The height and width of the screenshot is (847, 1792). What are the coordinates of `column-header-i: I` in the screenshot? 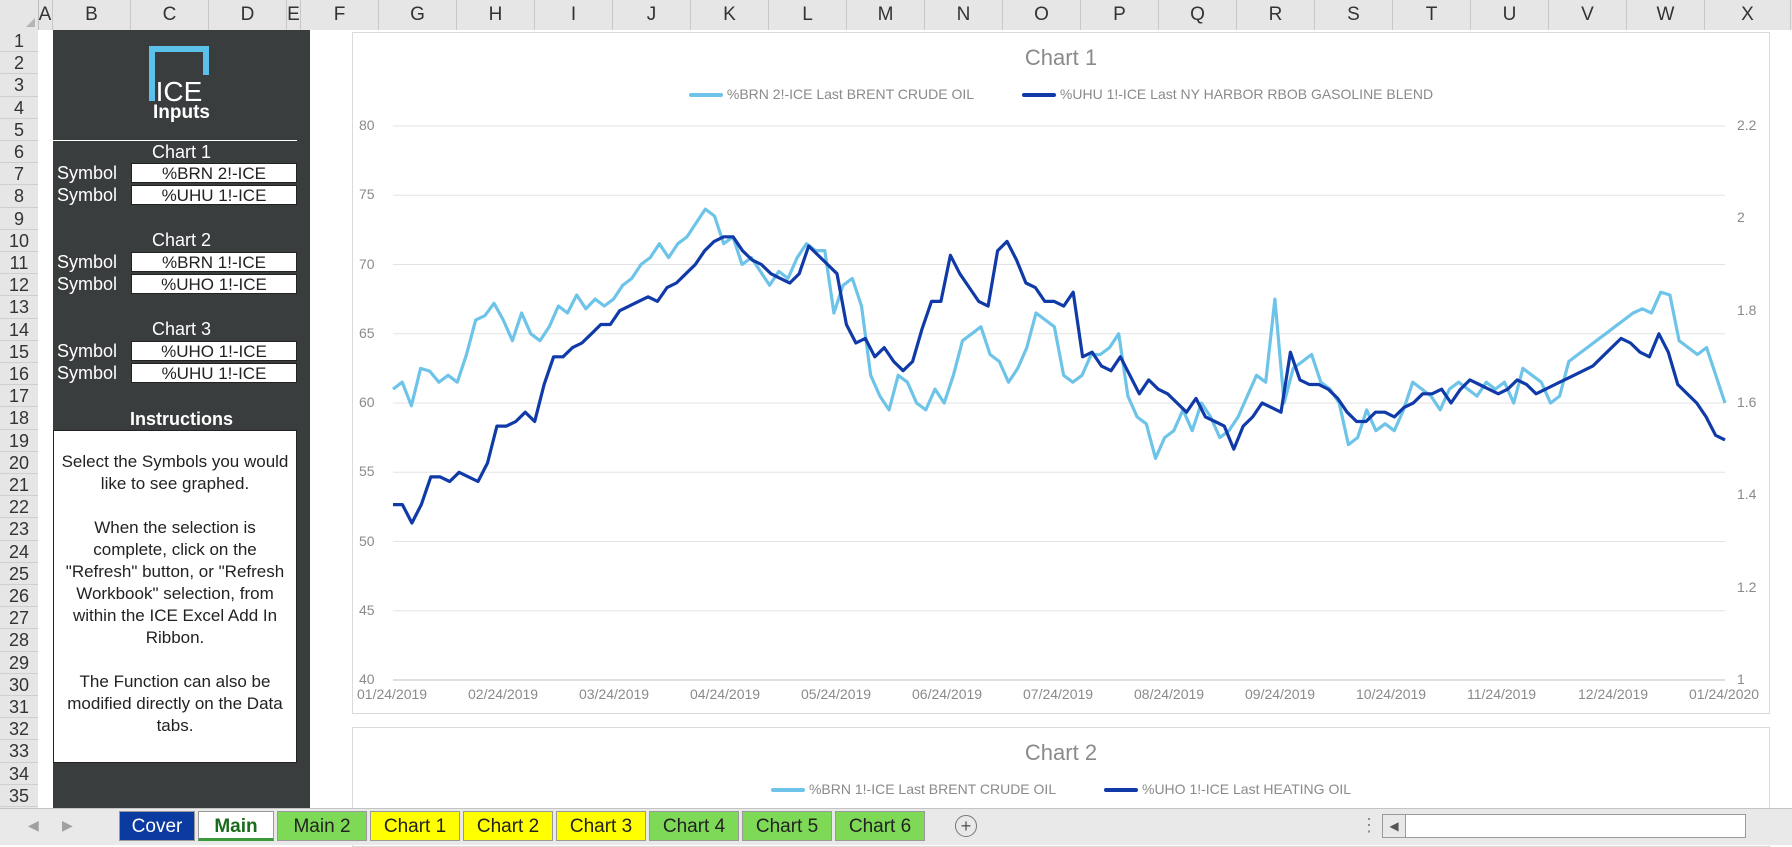 It's located at (574, 15).